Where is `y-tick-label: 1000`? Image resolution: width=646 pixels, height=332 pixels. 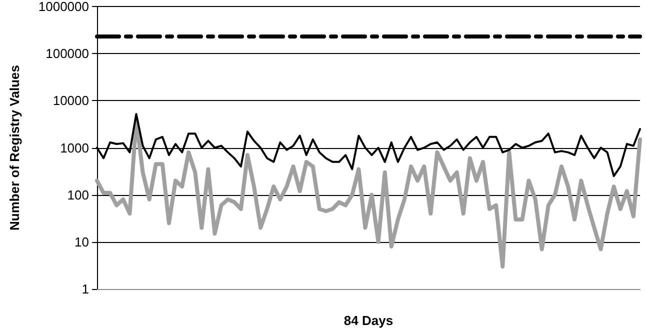 y-tick-label: 1000 is located at coordinates (74, 148).